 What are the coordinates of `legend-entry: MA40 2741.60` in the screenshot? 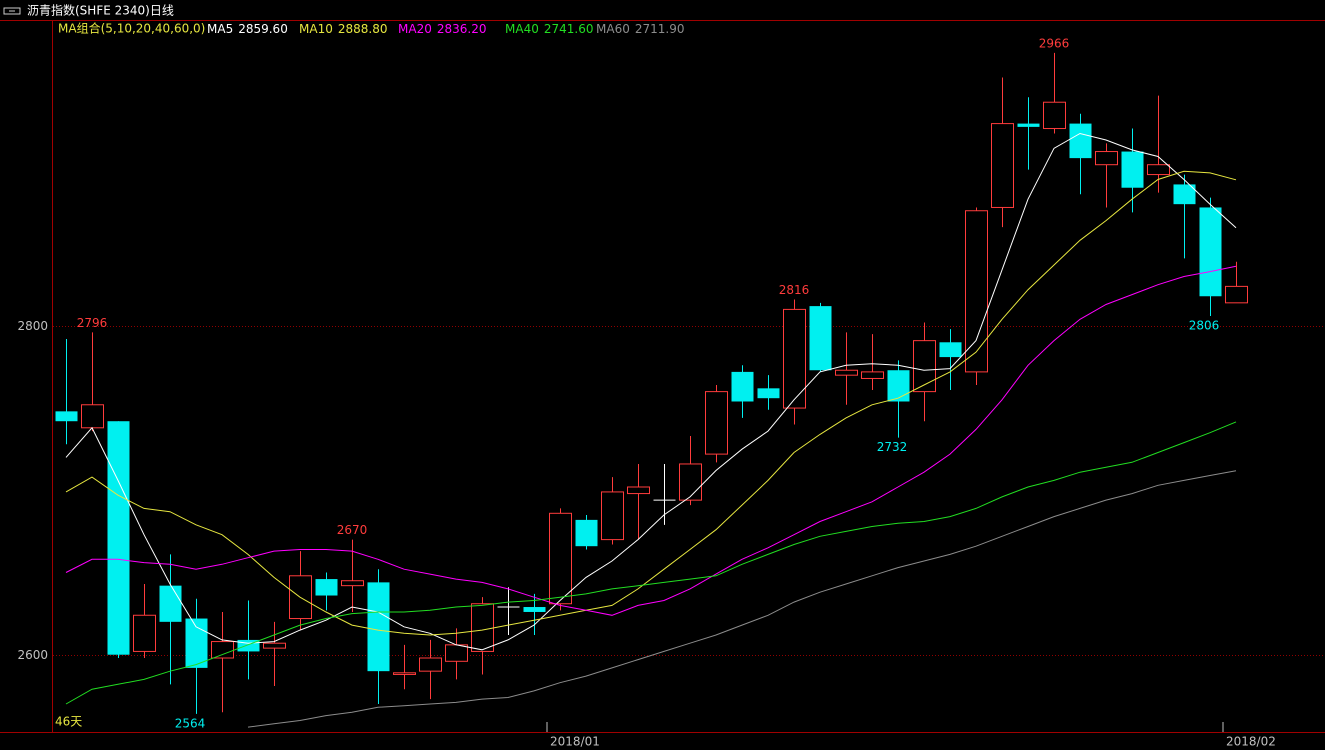 It's located at (549, 29).